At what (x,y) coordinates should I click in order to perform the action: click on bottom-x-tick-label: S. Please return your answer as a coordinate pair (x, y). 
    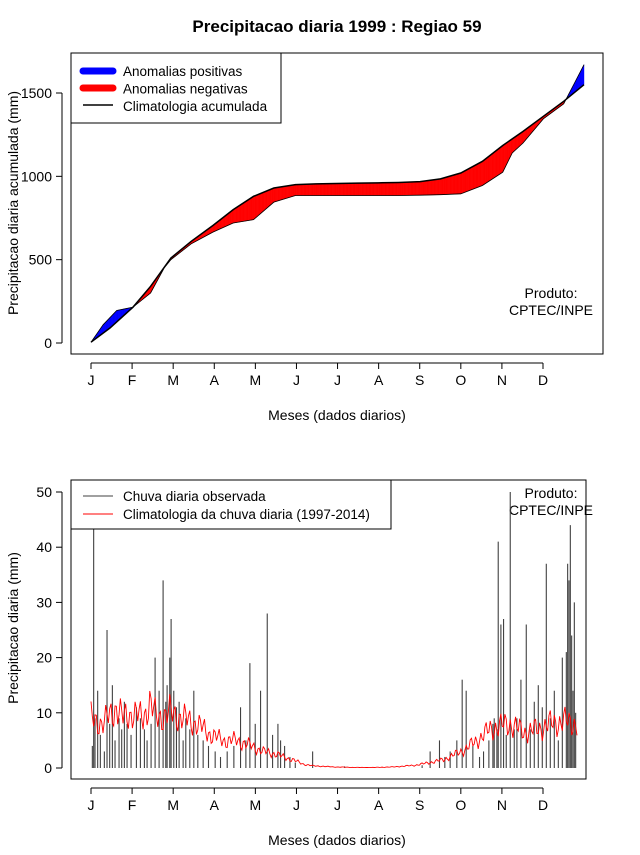
    Looking at the image, I should click on (419, 805).